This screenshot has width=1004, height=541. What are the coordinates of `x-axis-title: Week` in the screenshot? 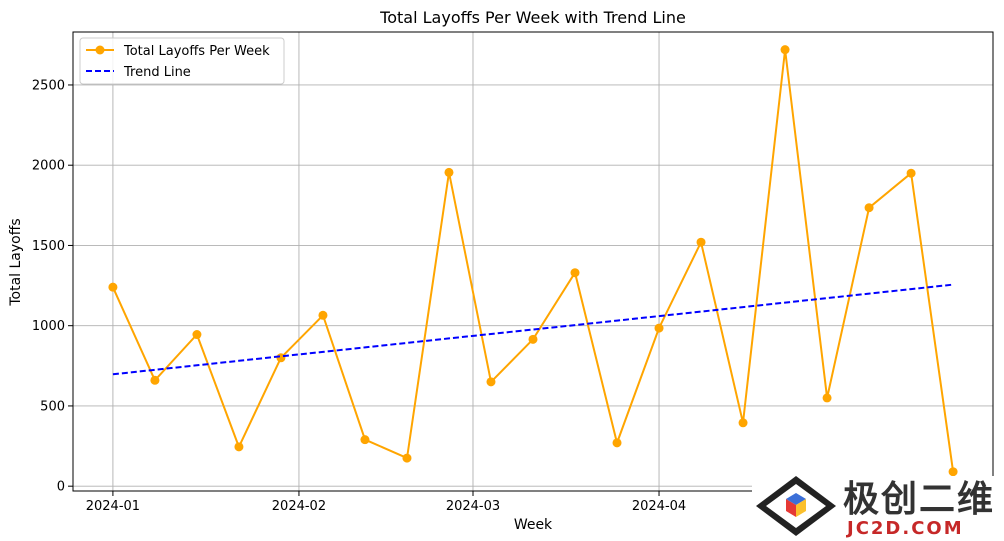 It's located at (533, 525).